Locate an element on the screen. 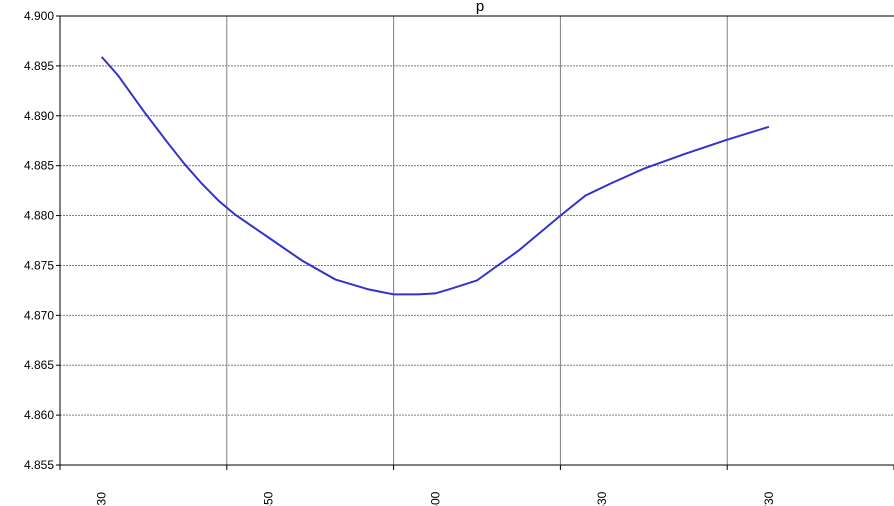 Image resolution: width=894 pixels, height=506 pixels. y-tick-label: 4.890 is located at coordinates (39, 116).